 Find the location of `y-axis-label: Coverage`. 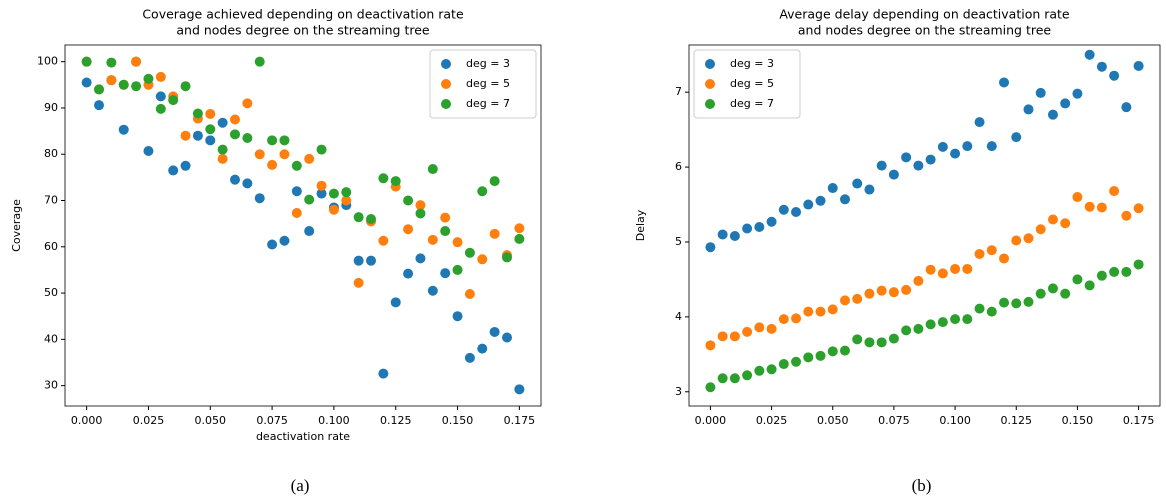

y-axis-label: Coverage is located at coordinates (16, 225).